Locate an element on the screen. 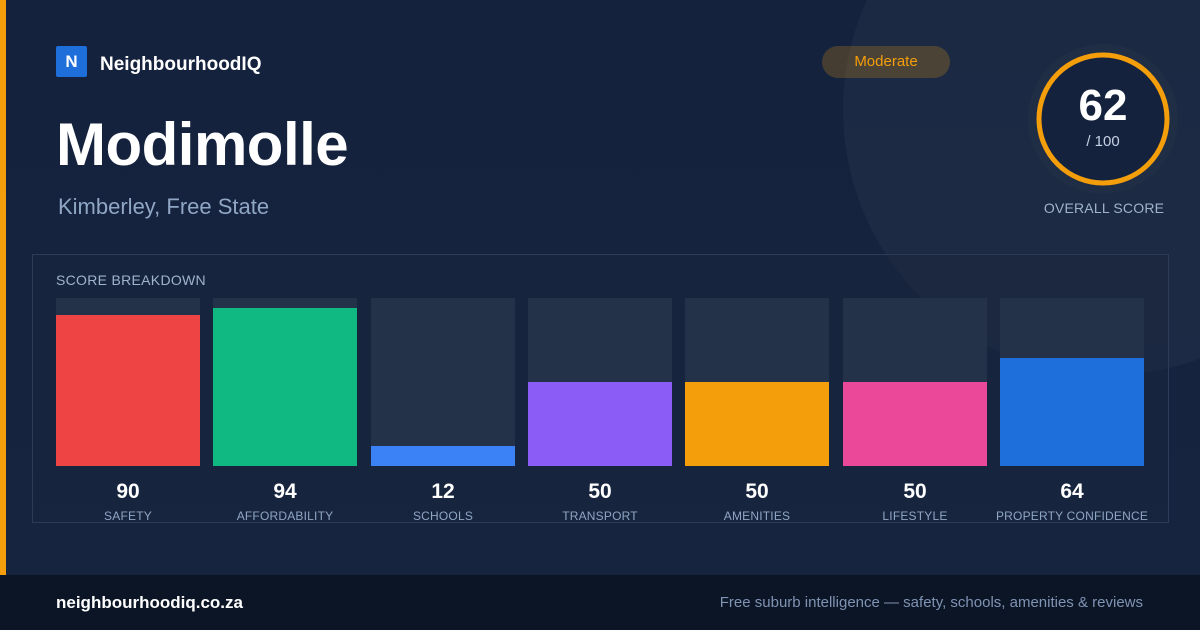 The height and width of the screenshot is (630, 1200). overall-score-ring: 62 / 100 is located at coordinates (1103, 119).